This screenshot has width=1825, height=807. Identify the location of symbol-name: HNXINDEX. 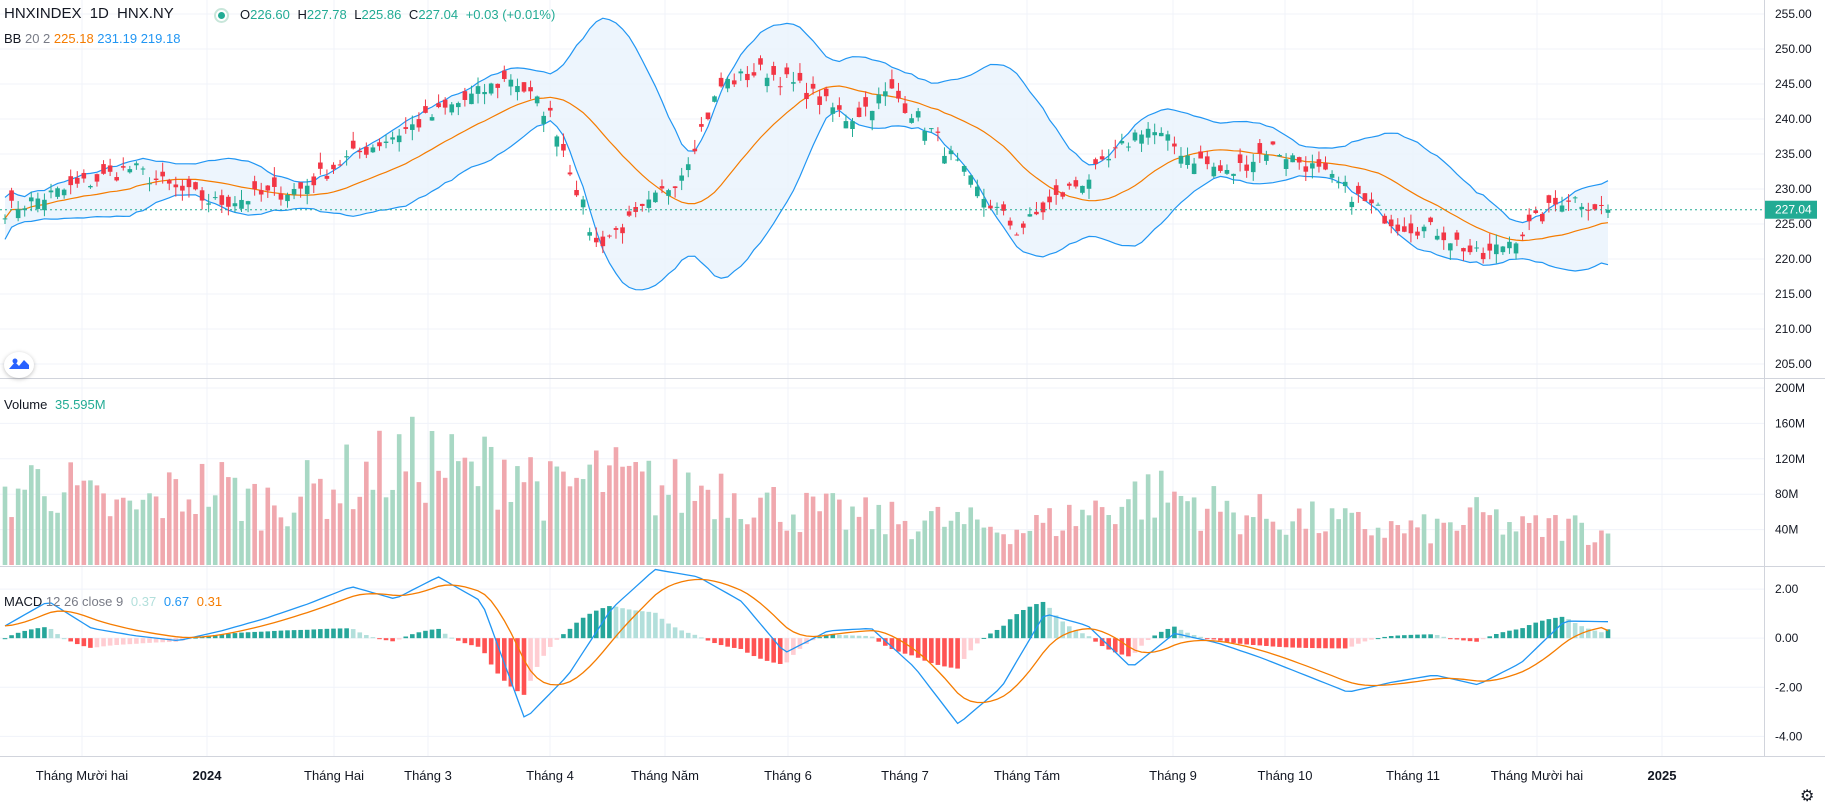
(43, 13).